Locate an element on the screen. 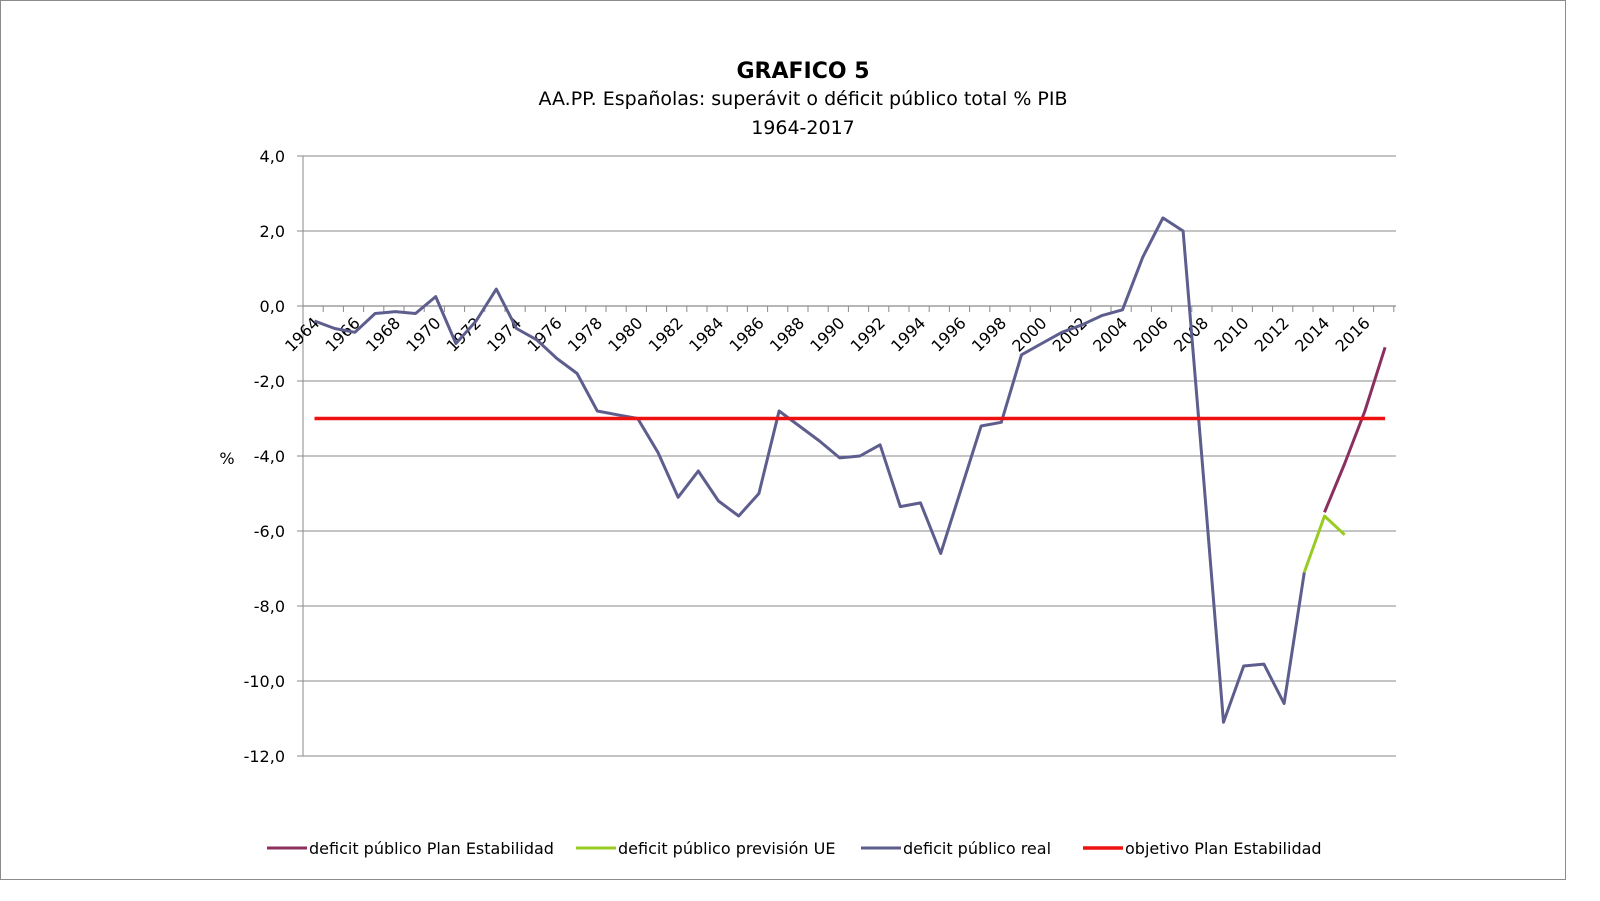 This screenshot has height=901, width=1600. x-tick-label: 1998 is located at coordinates (989, 334).